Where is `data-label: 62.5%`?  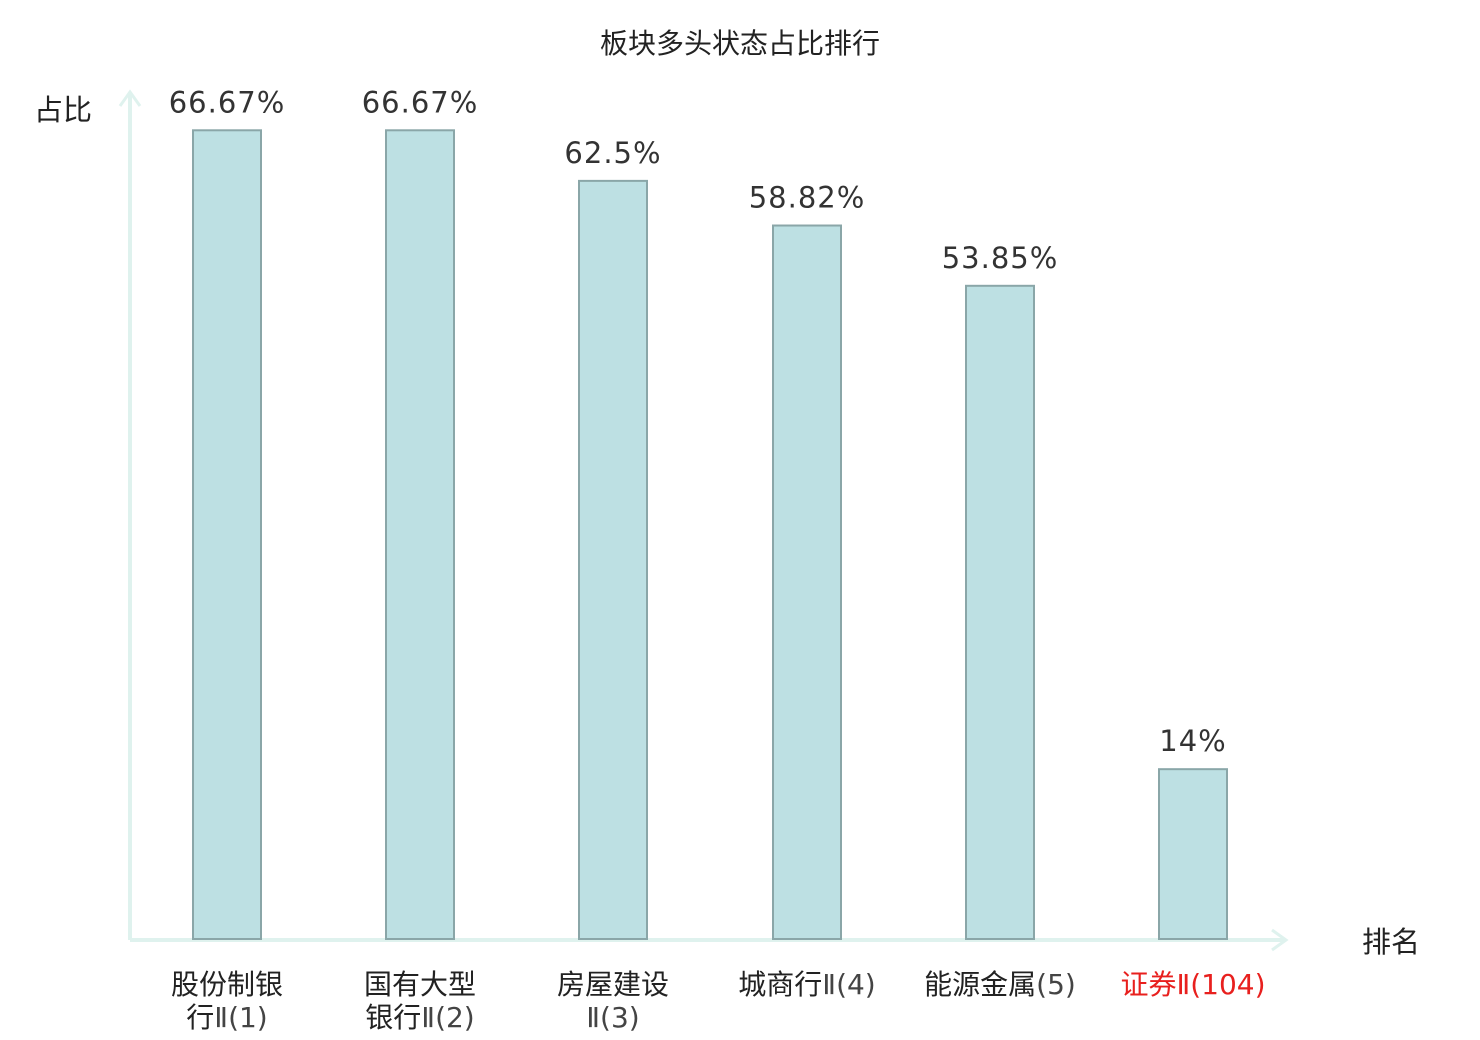
data-label: 62.5% is located at coordinates (612, 153).